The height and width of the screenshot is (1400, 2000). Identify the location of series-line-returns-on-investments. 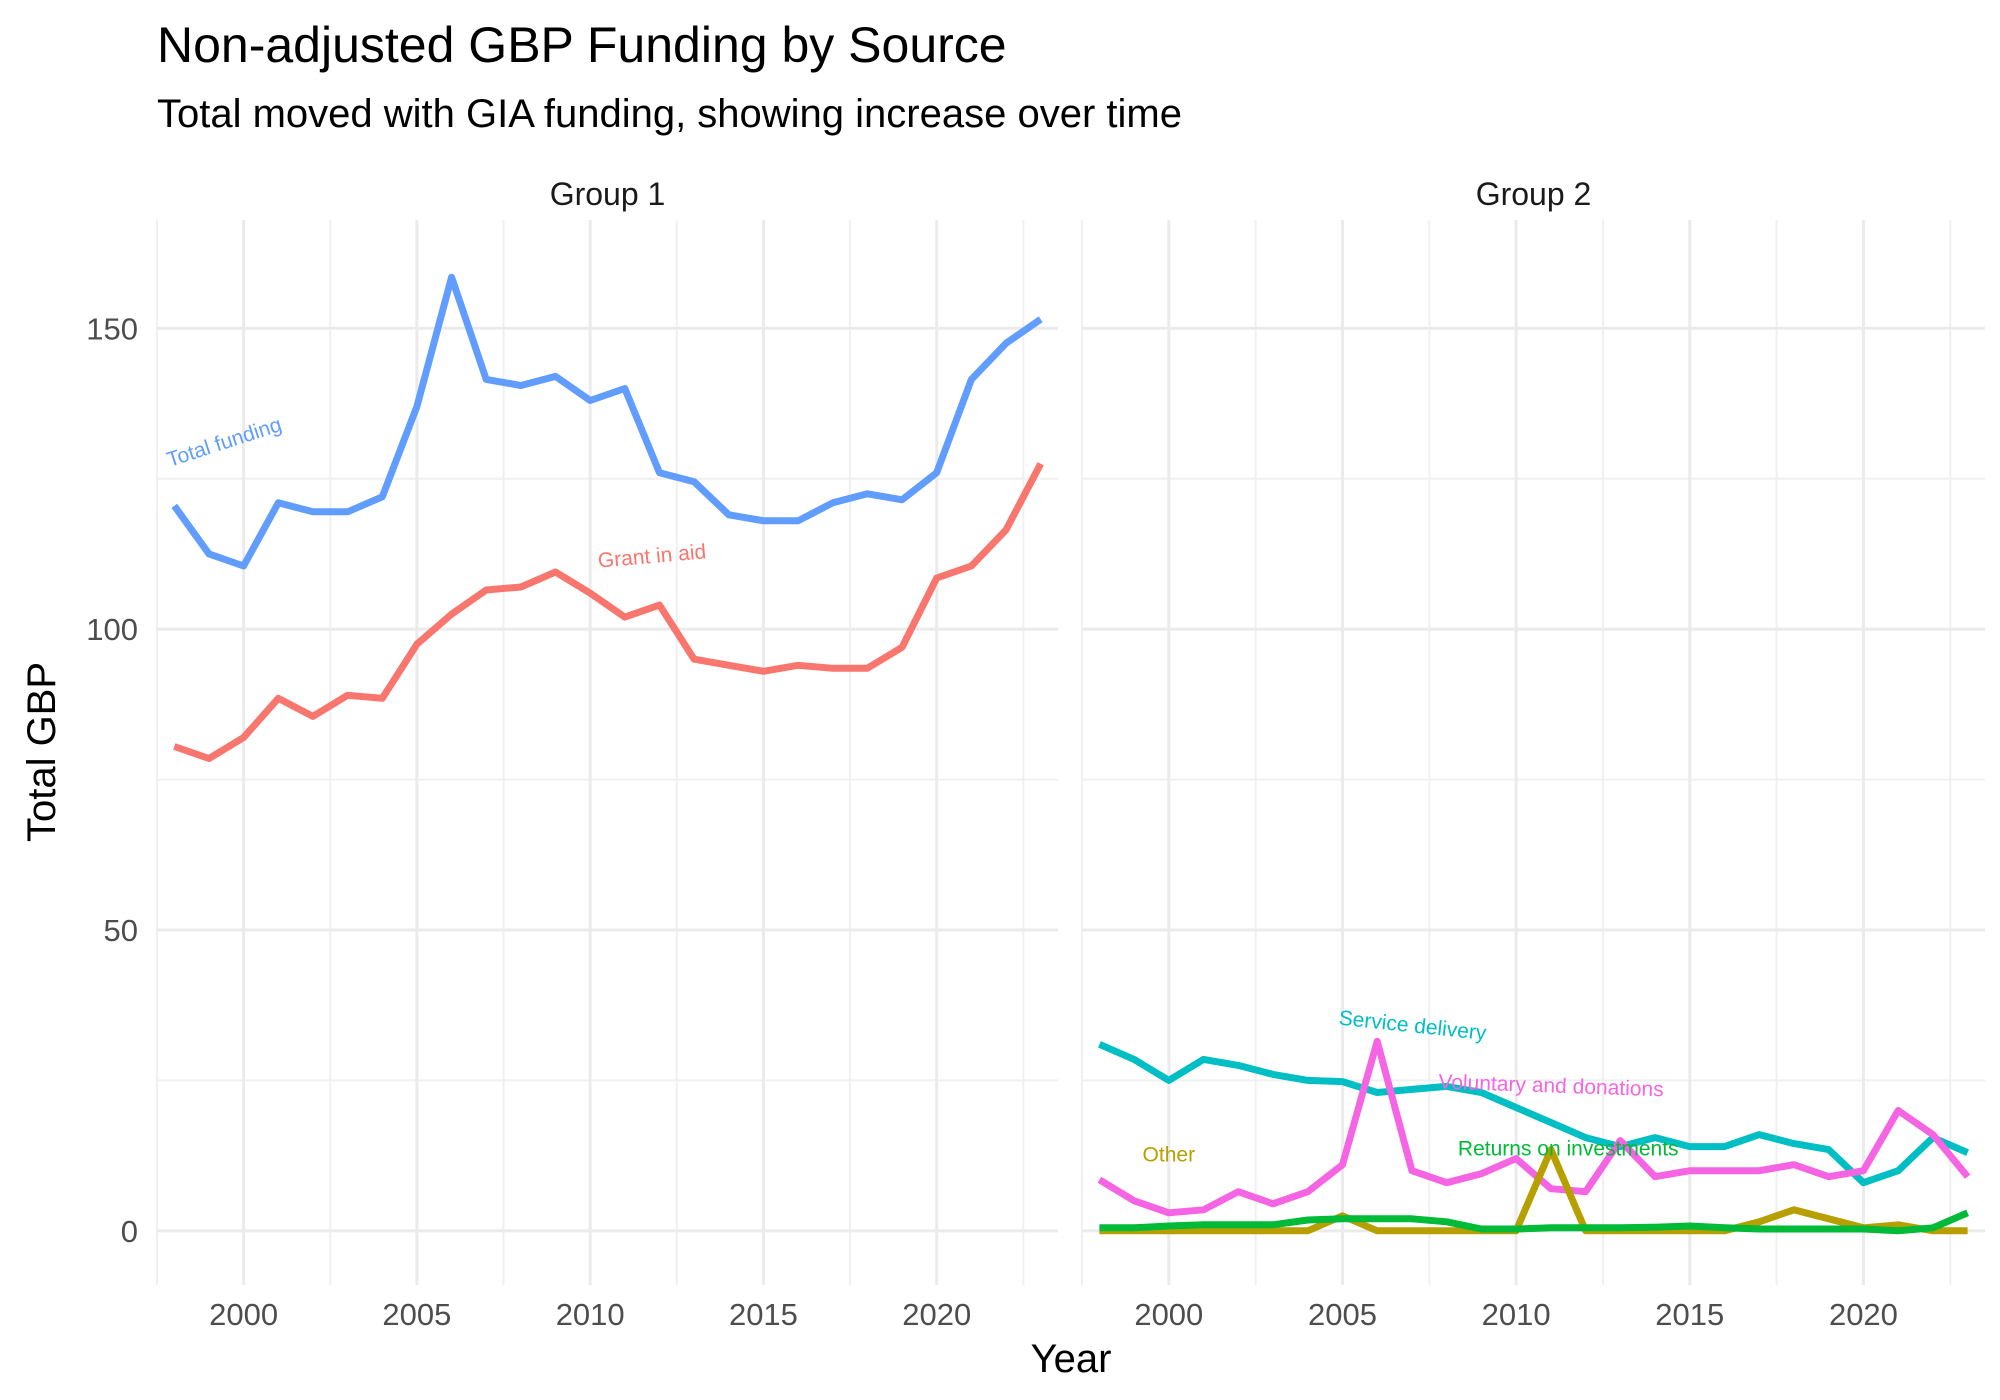
(1534, 1222).